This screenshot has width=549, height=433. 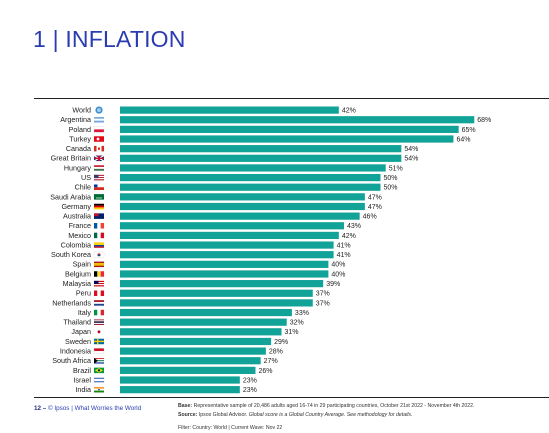 I want to click on category-label-south-korea: South Korea, so click(x=71, y=254).